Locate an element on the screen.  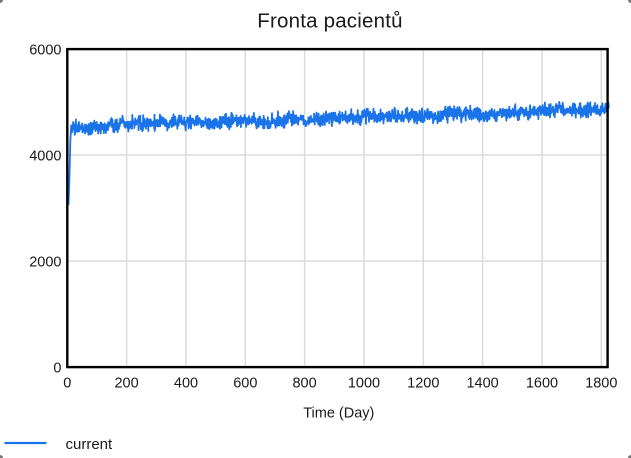
svg-text: 600 is located at coordinates (245, 383).